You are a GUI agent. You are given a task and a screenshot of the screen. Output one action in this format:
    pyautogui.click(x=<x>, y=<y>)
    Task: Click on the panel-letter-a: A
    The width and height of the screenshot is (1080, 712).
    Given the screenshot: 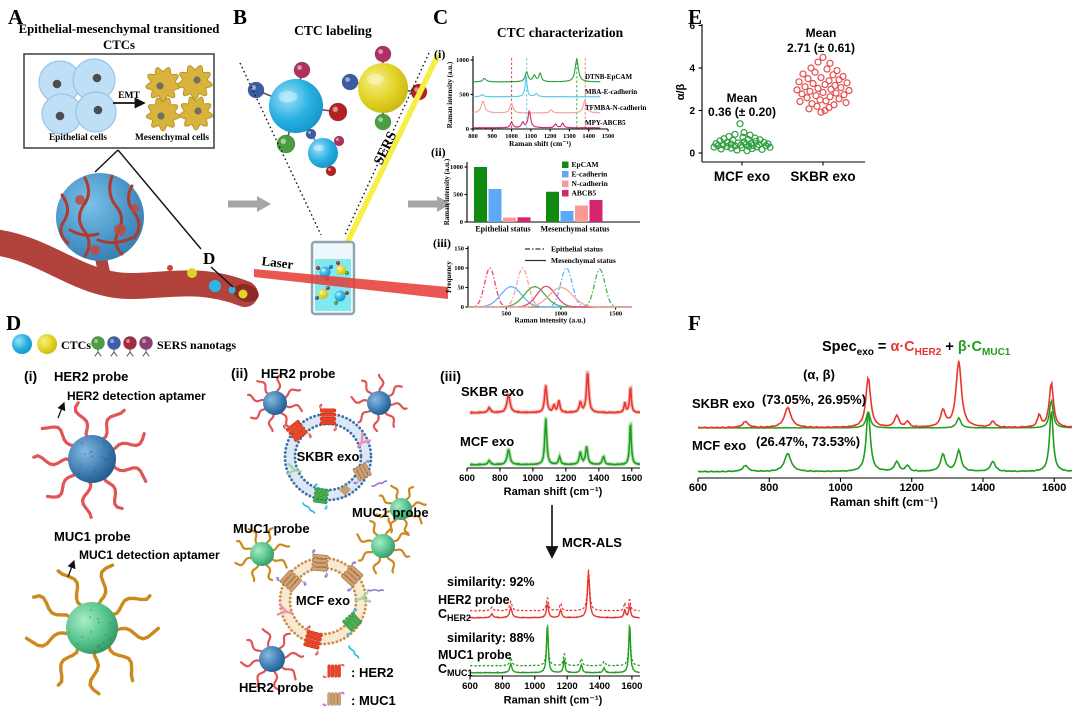 What is the action you would take?
    pyautogui.click(x=16, y=17)
    